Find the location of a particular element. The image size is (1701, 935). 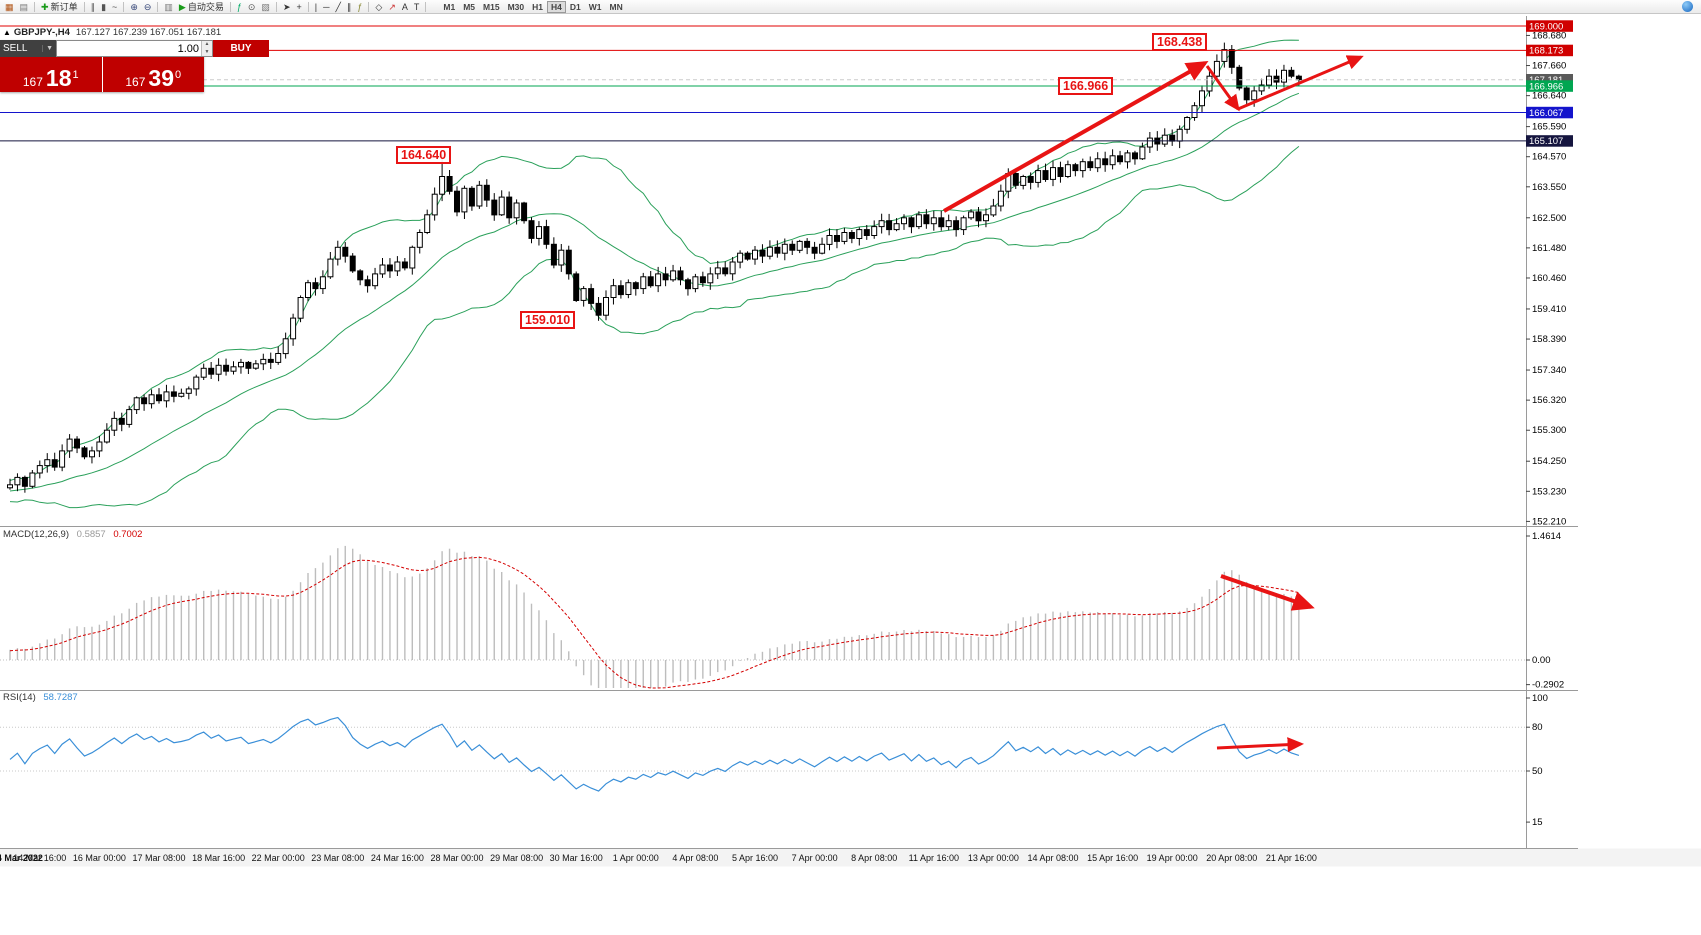

one-click-trading-panel: SELL ▼ ▲ ▼ BUY 167 18 1 167 39 0 is located at coordinates (134, 66).